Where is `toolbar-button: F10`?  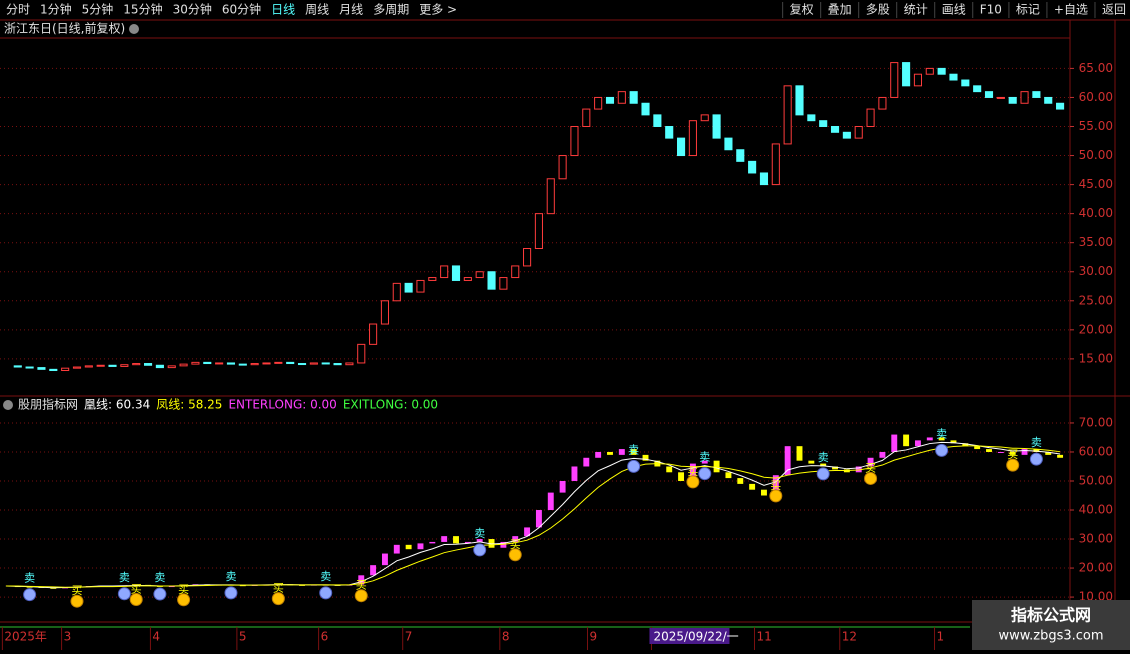
toolbar-button: F10 is located at coordinates (991, 10).